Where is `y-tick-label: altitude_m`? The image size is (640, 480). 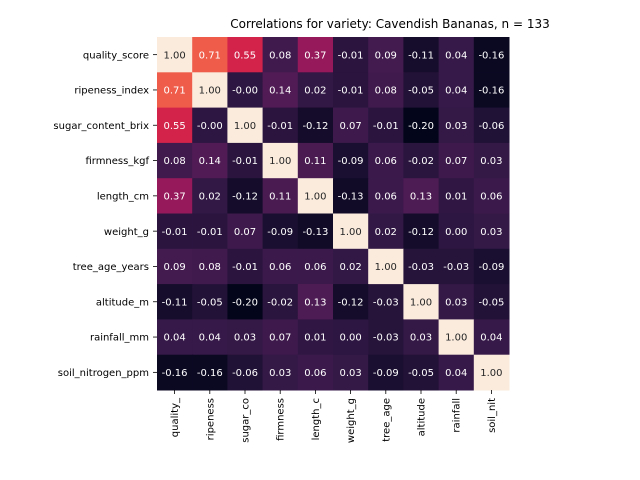 y-tick-label: altitude_m is located at coordinates (122, 302).